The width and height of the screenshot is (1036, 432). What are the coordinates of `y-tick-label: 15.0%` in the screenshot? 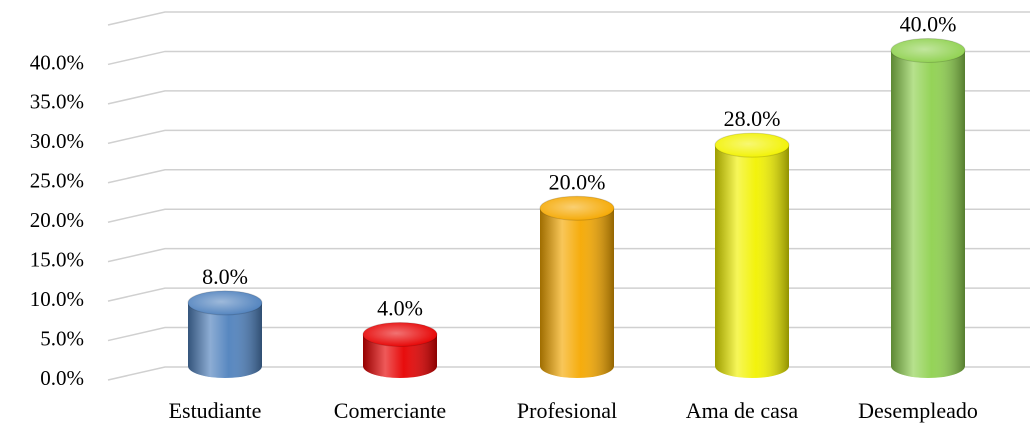 It's located at (57, 259).